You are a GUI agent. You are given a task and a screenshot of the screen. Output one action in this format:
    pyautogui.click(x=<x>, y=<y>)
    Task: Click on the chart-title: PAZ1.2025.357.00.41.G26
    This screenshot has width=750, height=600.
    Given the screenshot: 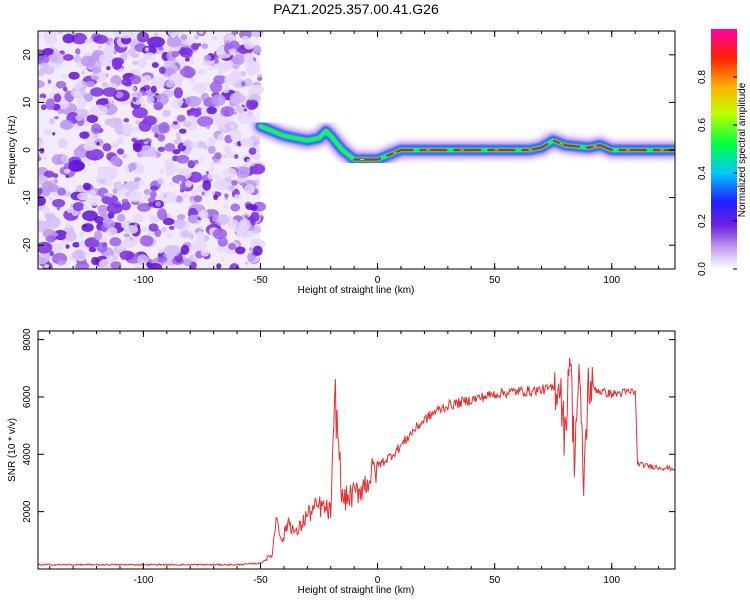 What is the action you would take?
    pyautogui.click(x=356, y=9)
    